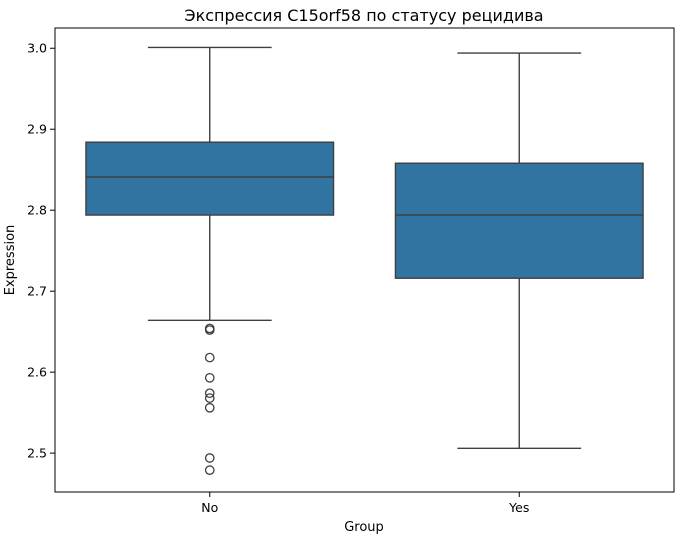 This screenshot has height=538, width=680. I want to click on y-axis: 2.5 2.6 2.7 2.8 2.9 3.0, so click(41, 251).